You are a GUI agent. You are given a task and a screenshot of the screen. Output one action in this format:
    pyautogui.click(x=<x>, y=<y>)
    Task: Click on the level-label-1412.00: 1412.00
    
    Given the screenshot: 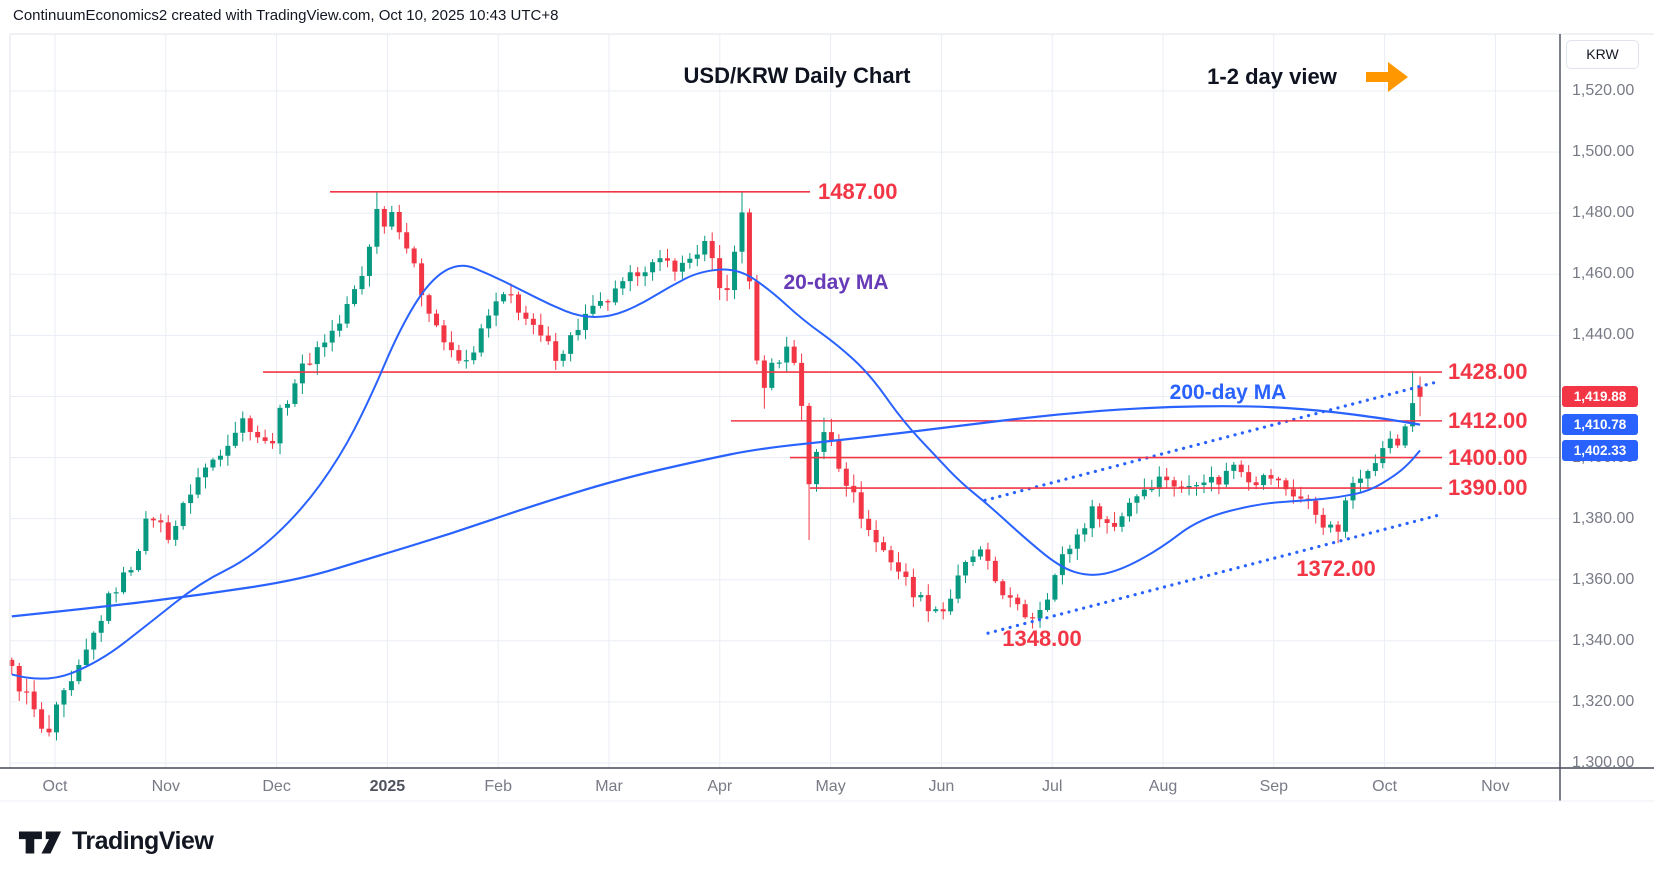 What is the action you would take?
    pyautogui.click(x=1488, y=420)
    